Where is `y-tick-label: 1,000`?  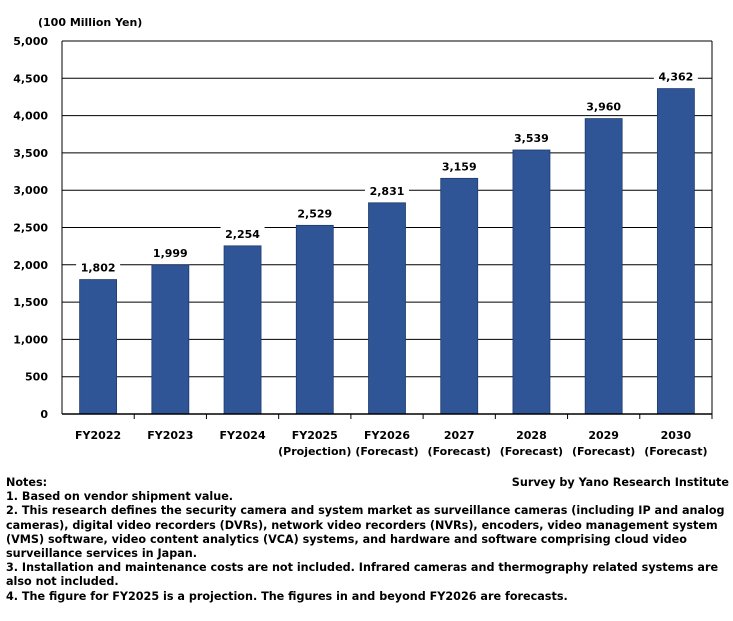 y-tick-label: 1,000 is located at coordinates (30, 339).